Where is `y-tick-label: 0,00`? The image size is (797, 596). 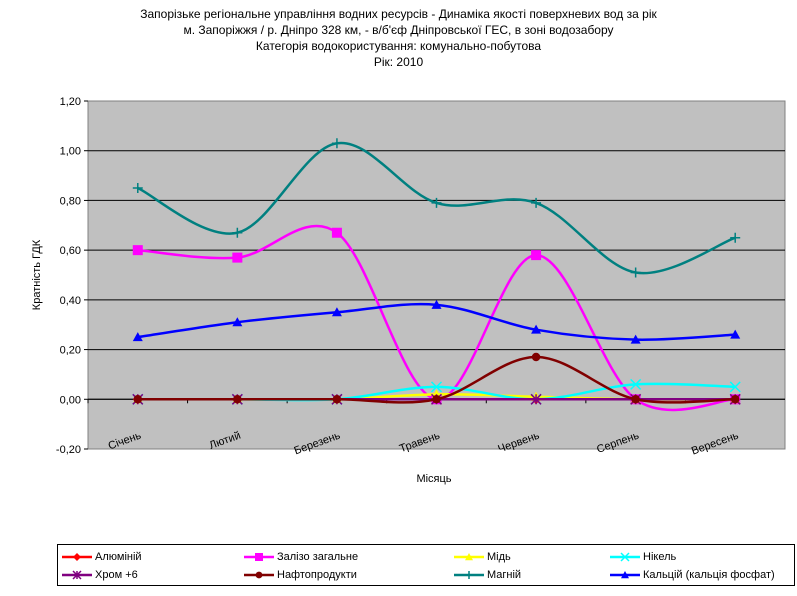 y-tick-label: 0,00 is located at coordinates (70, 400).